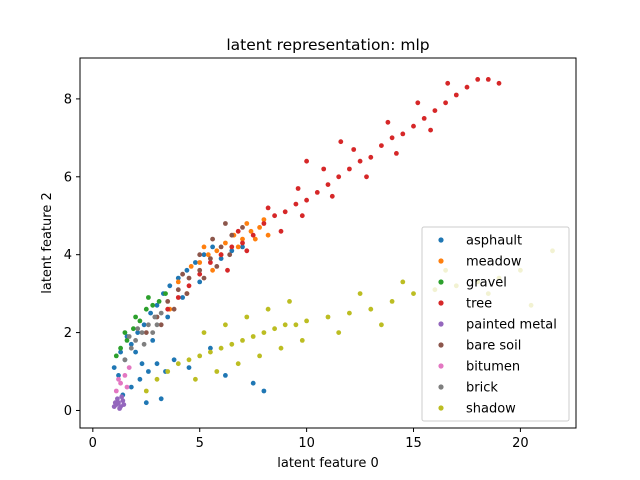 The width and height of the screenshot is (640, 480). I want to click on y-tick-label: 0, so click(68, 411).